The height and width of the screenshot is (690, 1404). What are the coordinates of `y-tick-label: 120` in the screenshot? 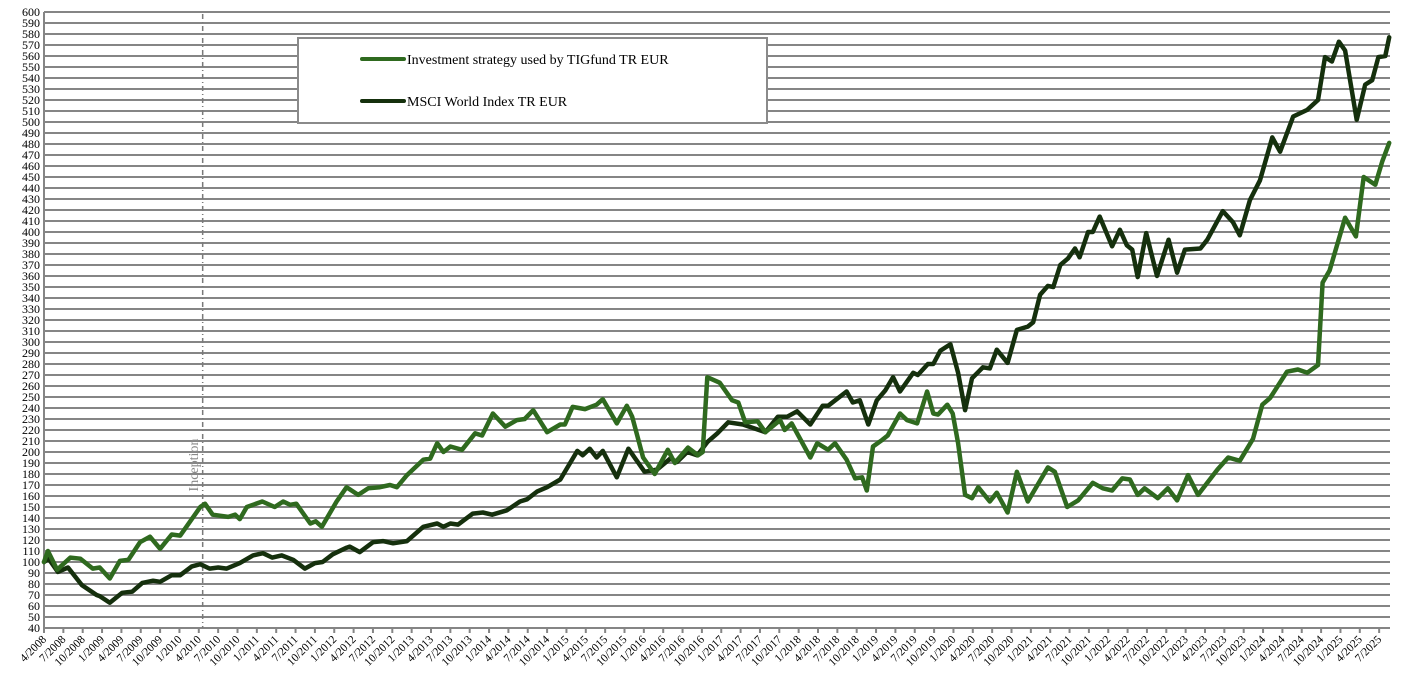 It's located at (31, 540).